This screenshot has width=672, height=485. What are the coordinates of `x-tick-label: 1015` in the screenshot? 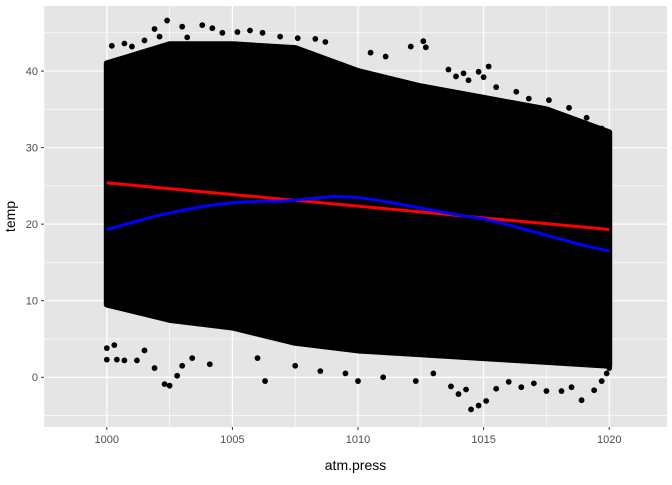 It's located at (483, 440).